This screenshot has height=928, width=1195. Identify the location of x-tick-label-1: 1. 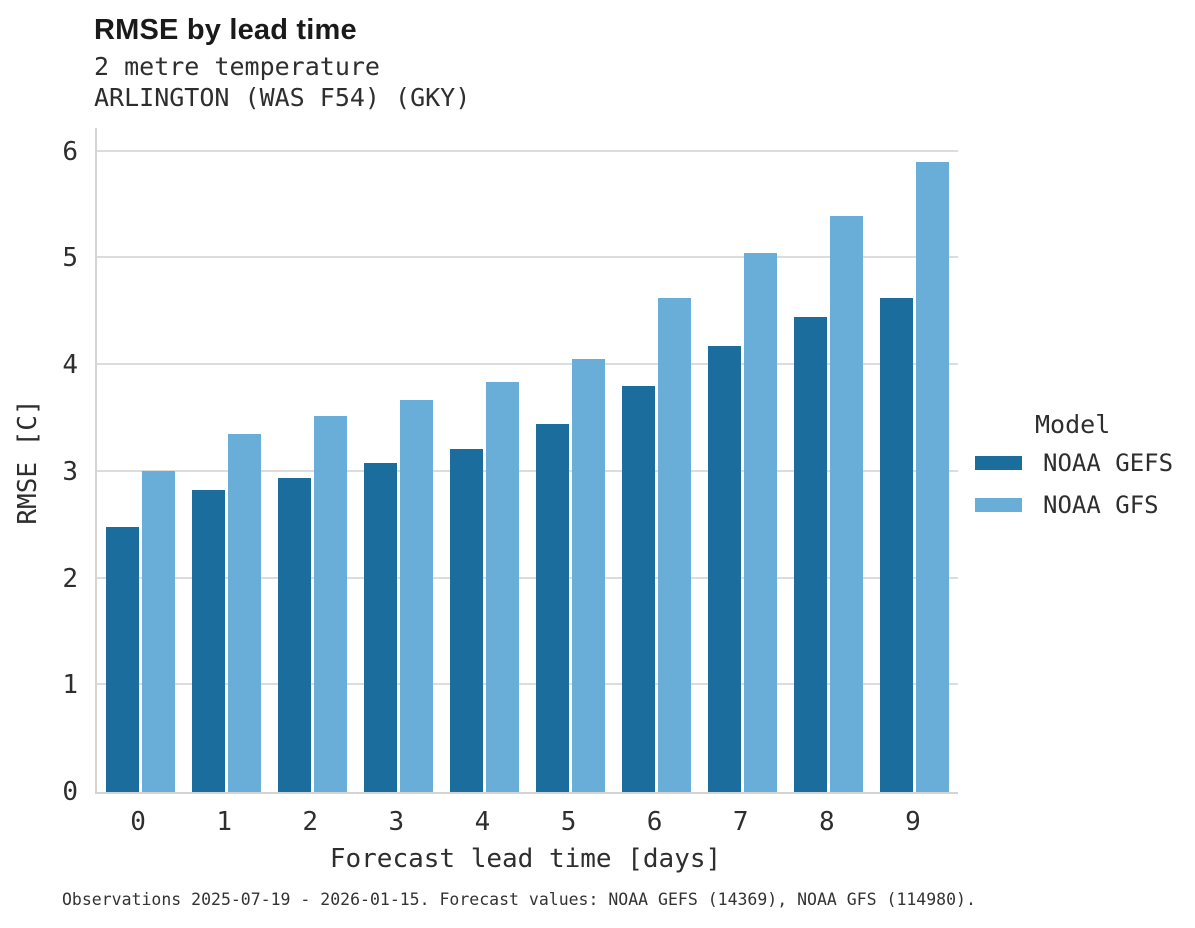
(224, 822).